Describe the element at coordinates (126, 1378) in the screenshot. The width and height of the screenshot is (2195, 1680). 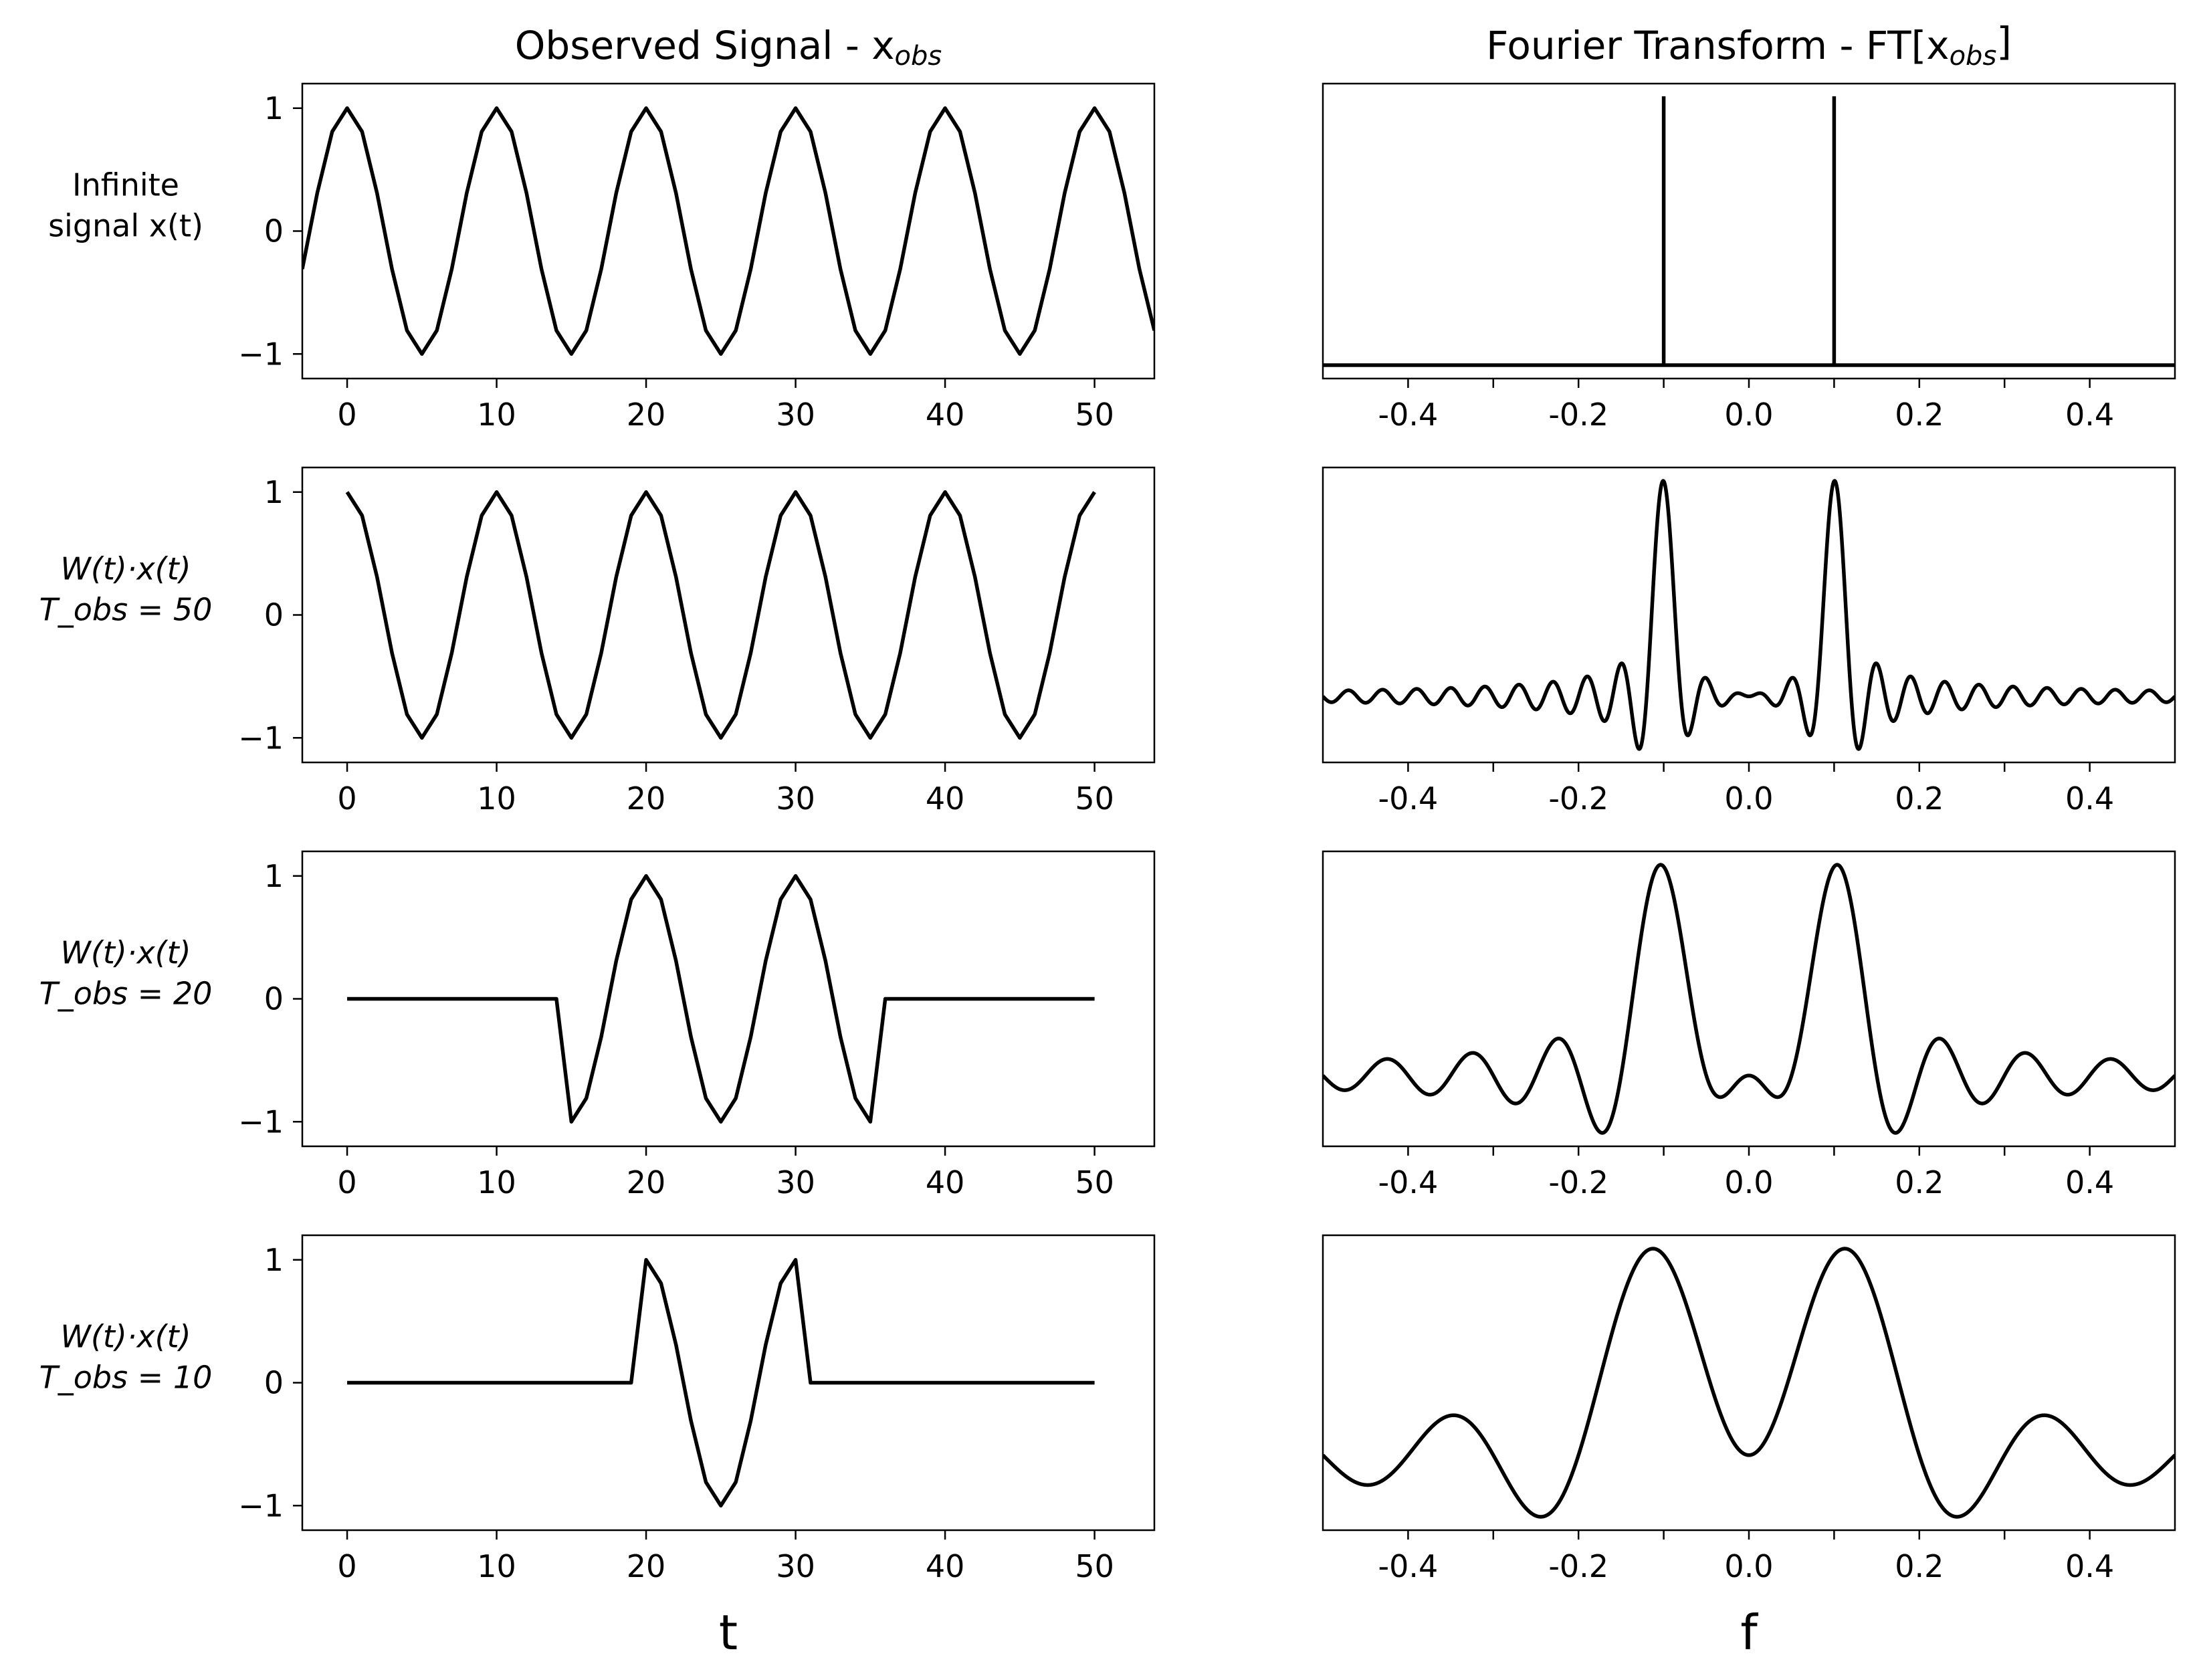
I see `row-label-line-2: T_obs = 10` at that location.